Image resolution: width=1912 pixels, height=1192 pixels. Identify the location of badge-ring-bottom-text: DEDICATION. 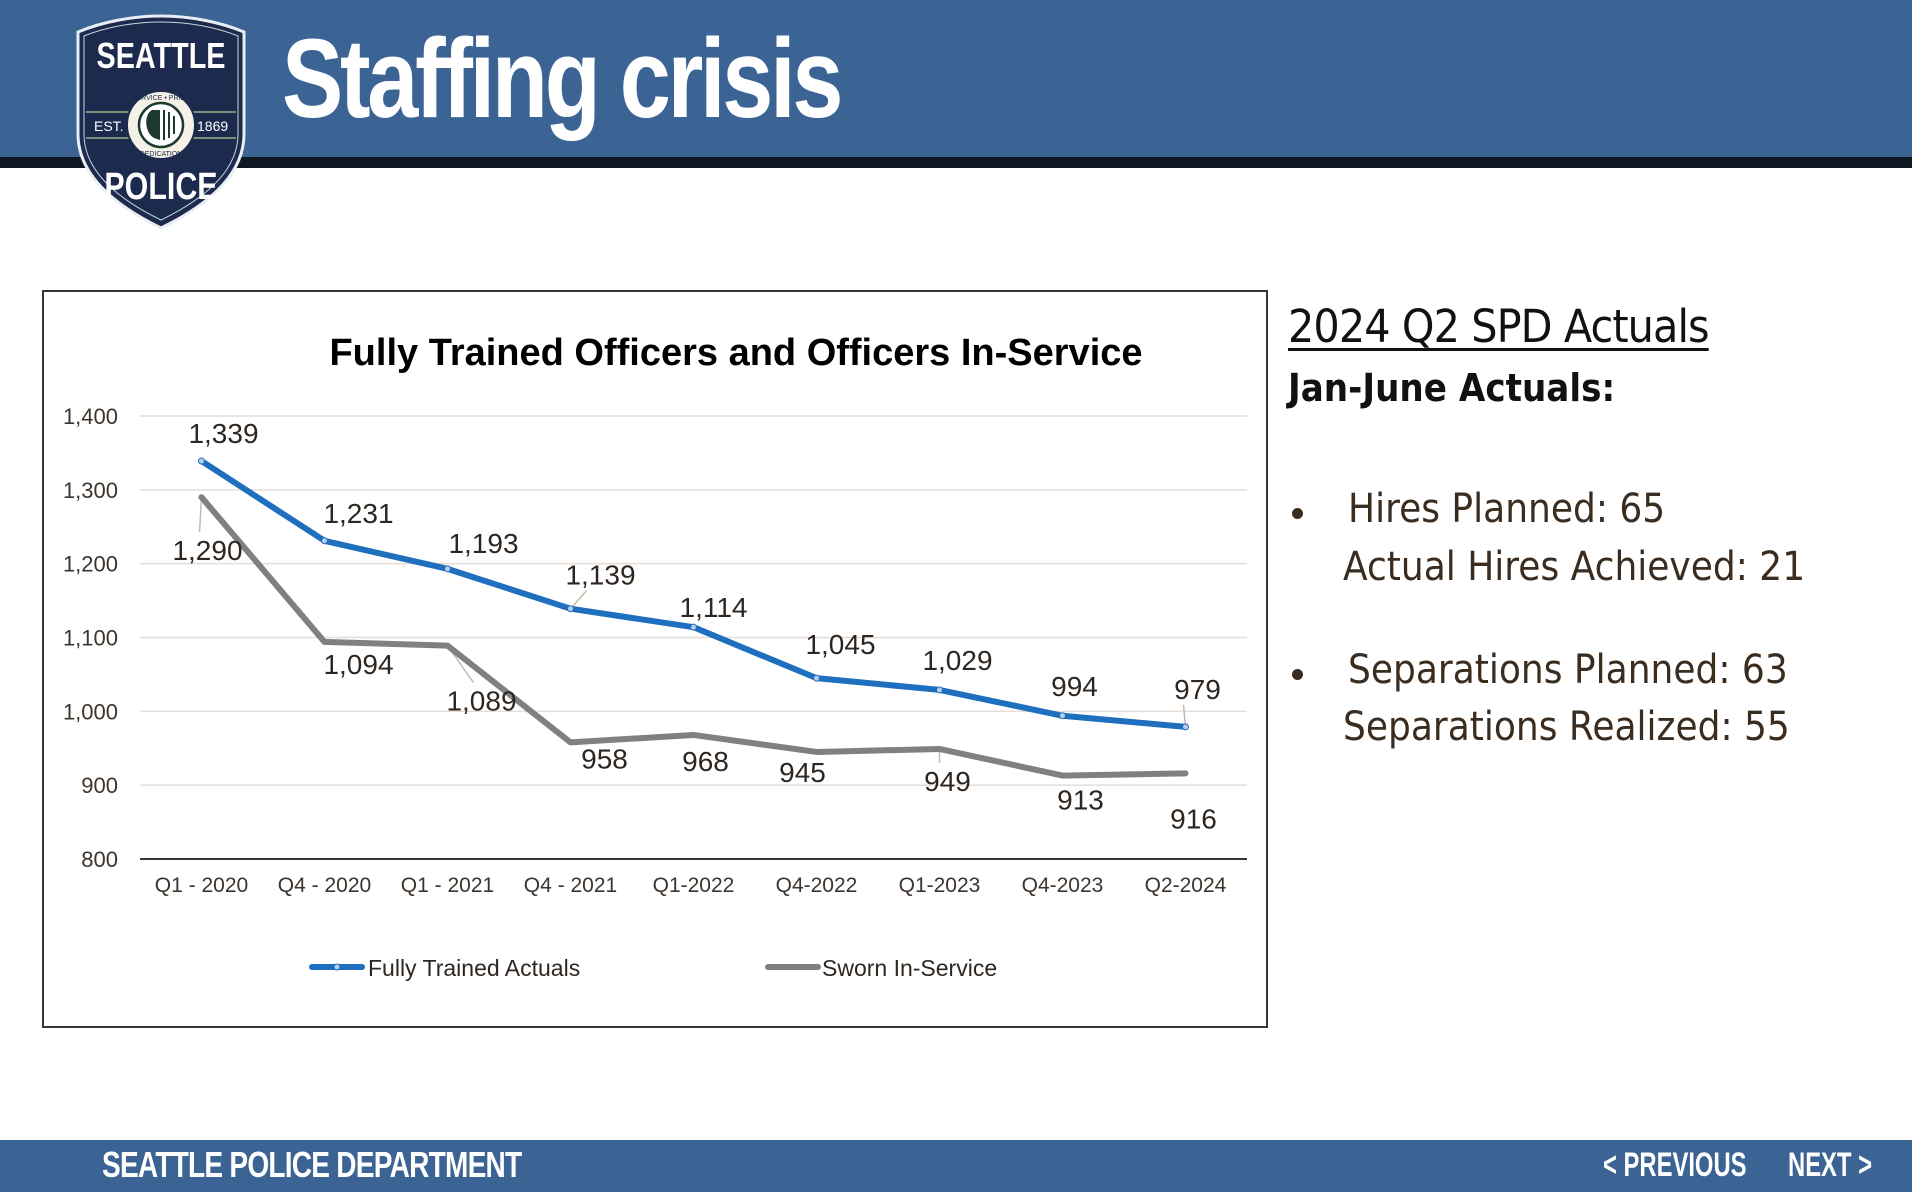
(161, 154).